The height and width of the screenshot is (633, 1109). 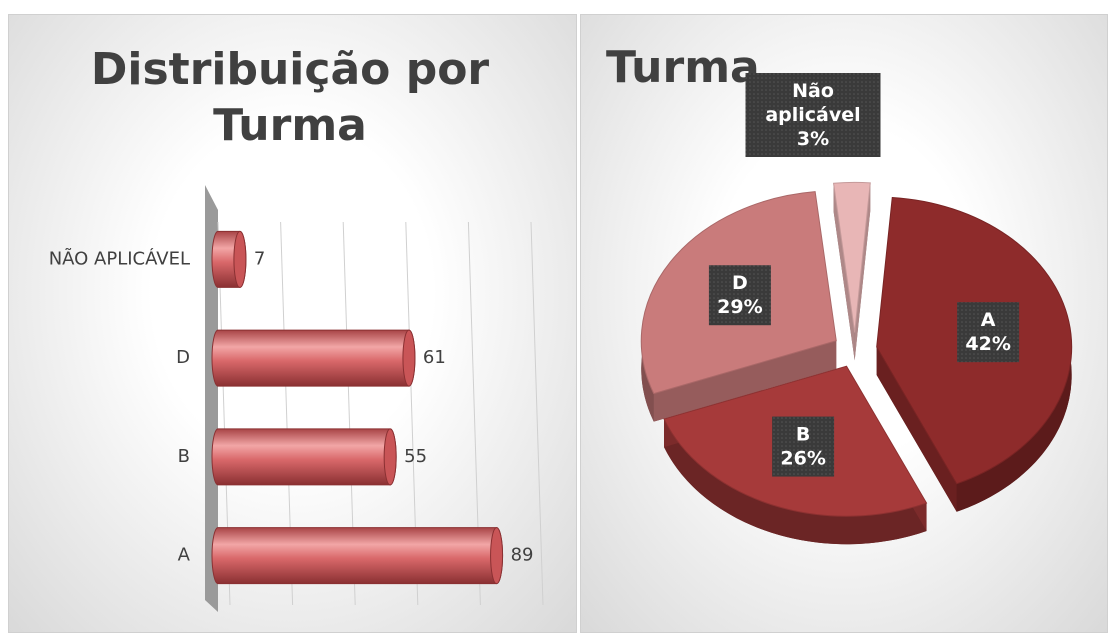 I want to click on category-word: Não, so click(x=813, y=91).